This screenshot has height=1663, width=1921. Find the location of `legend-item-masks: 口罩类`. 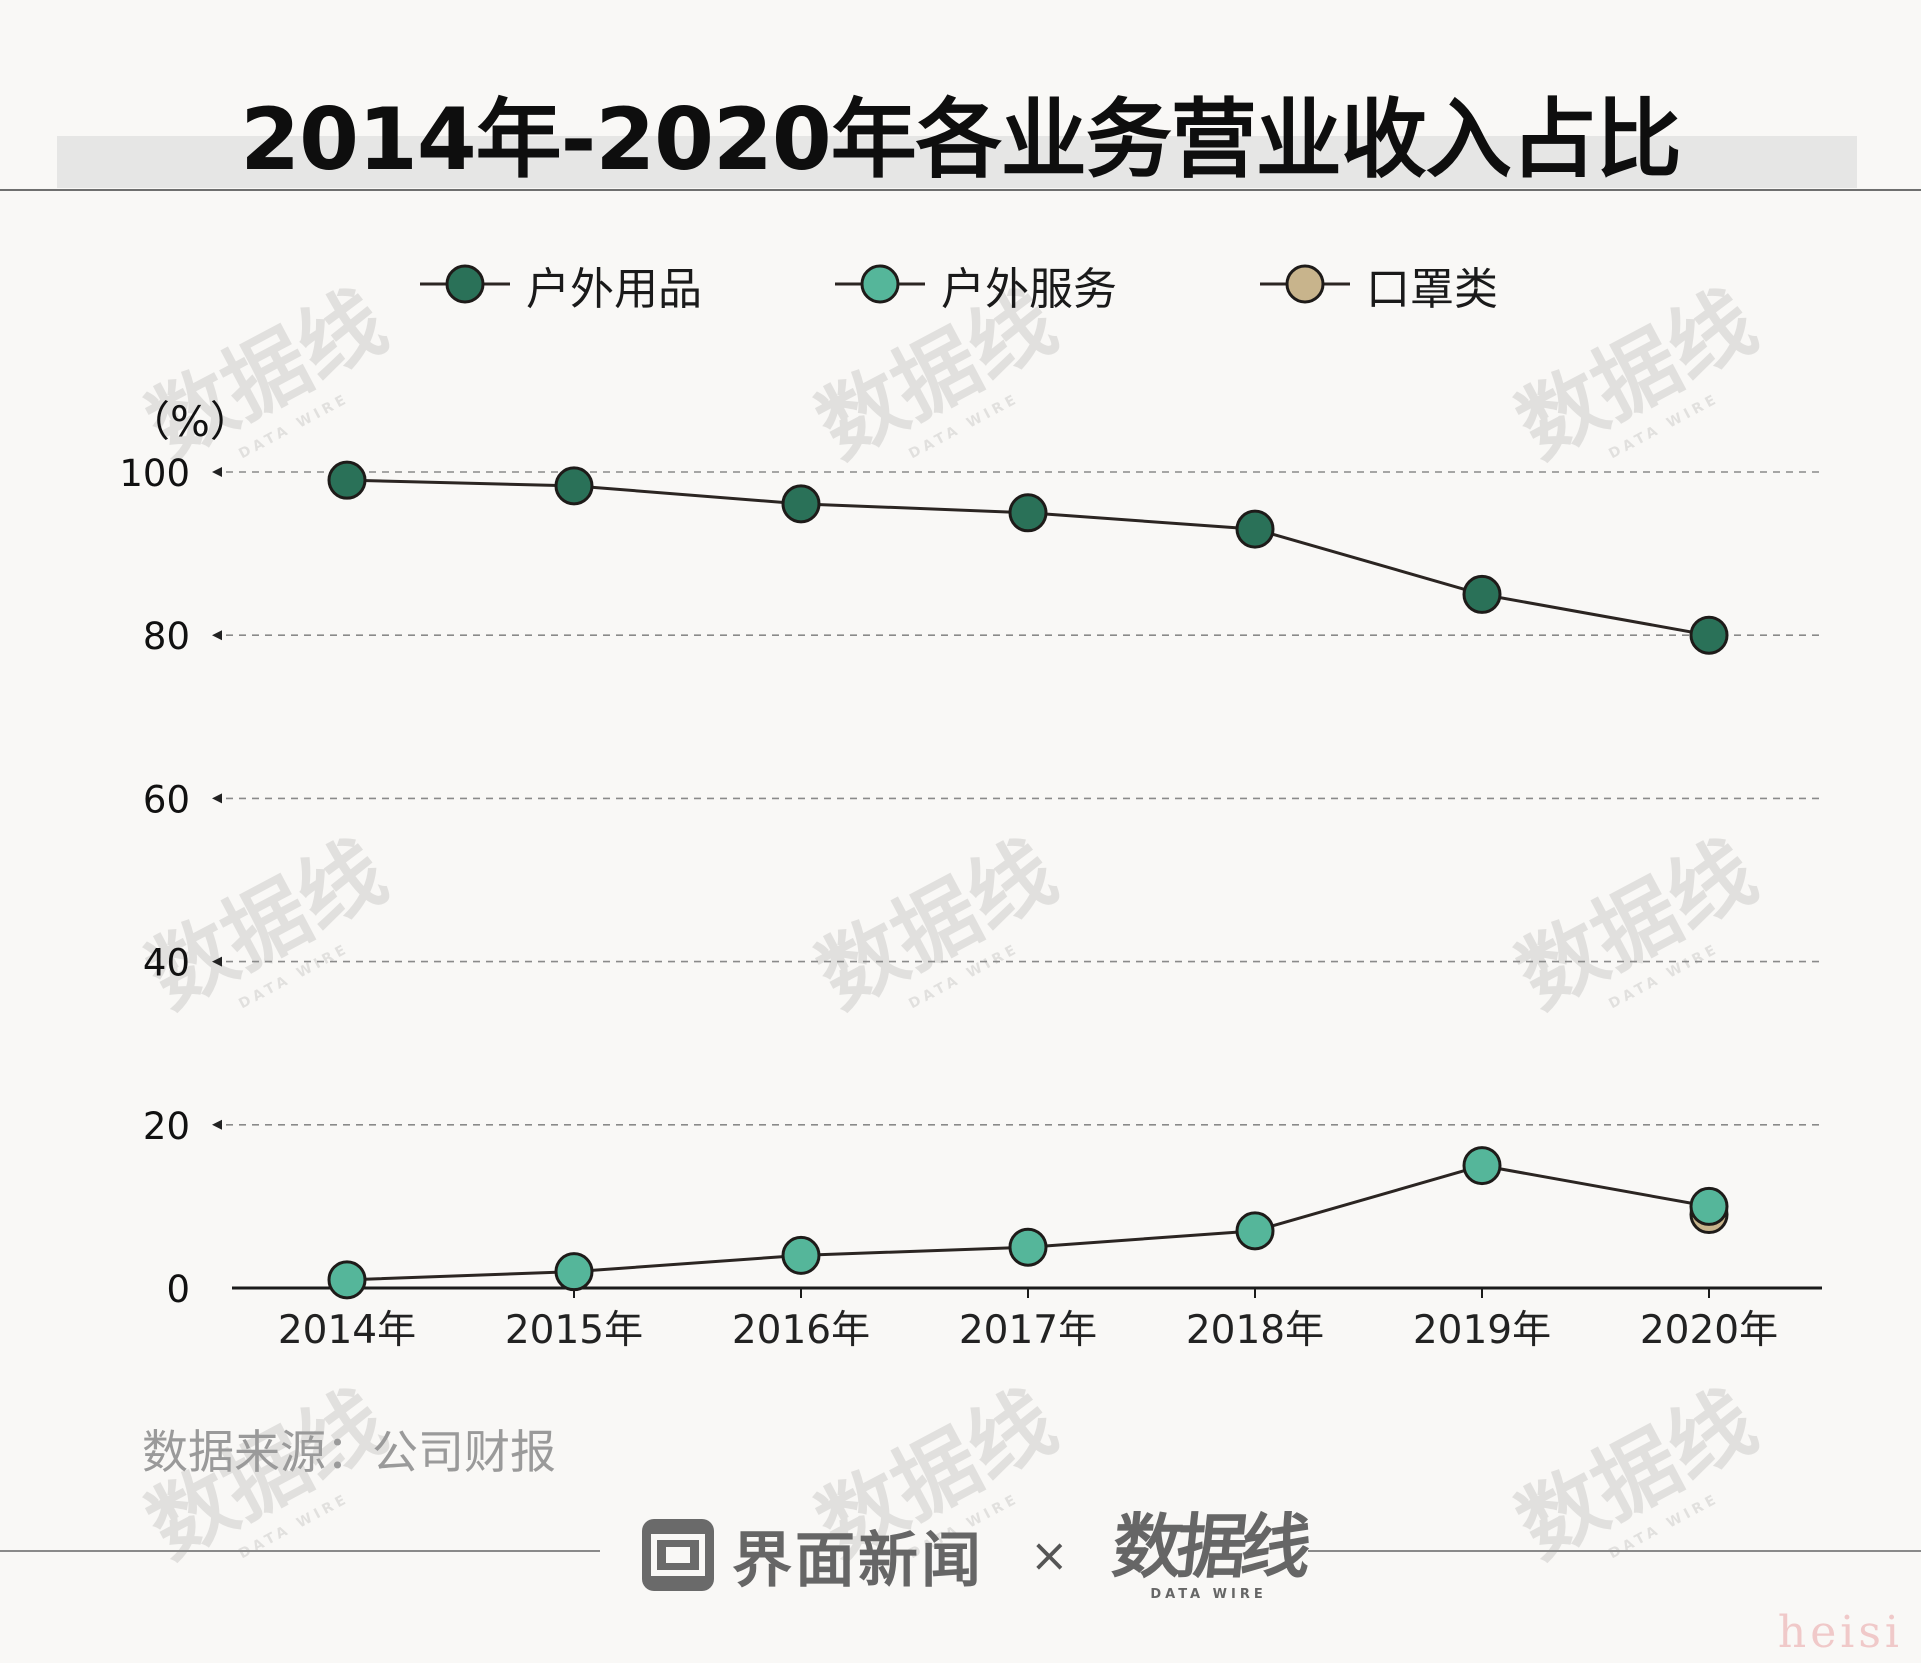

legend-item-masks: 口罩类 is located at coordinates (1379, 285).